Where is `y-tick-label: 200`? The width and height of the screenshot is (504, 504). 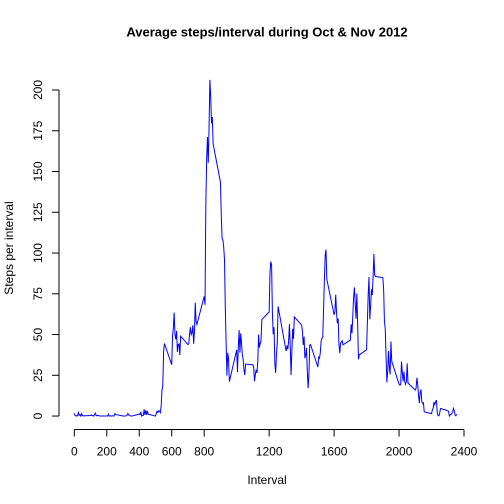 y-tick-label: 200 is located at coordinates (38, 90).